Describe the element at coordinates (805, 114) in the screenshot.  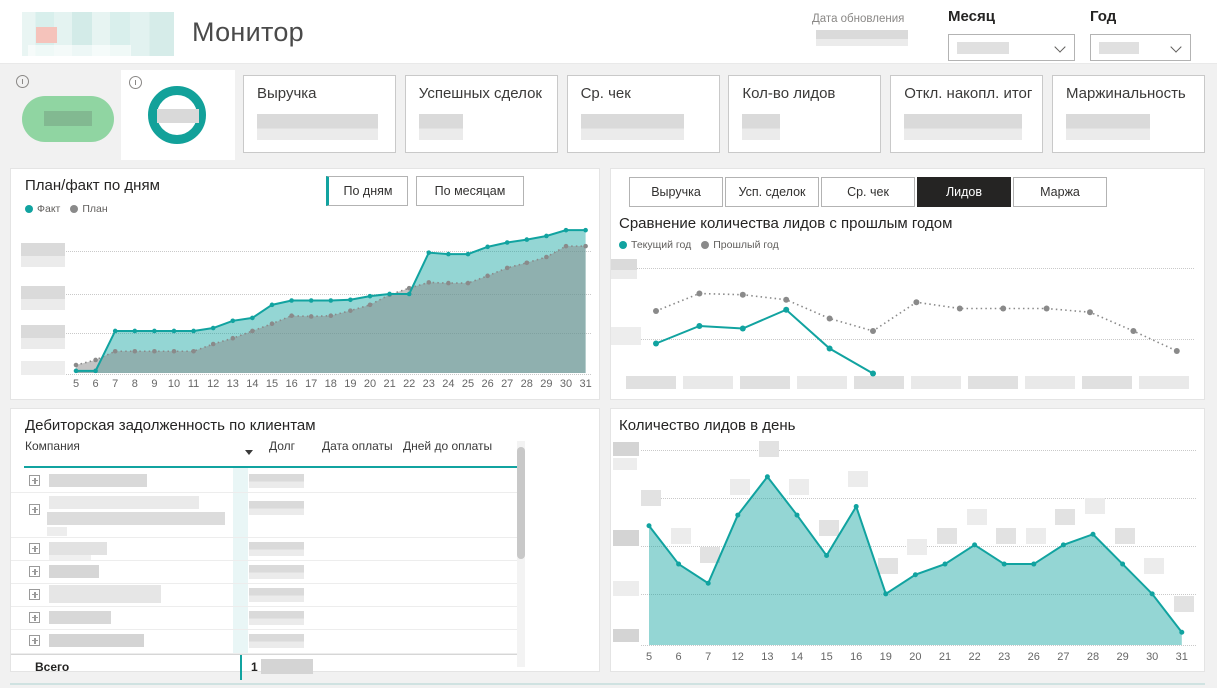
I see `kpi-card-3: Кол-во лидов` at that location.